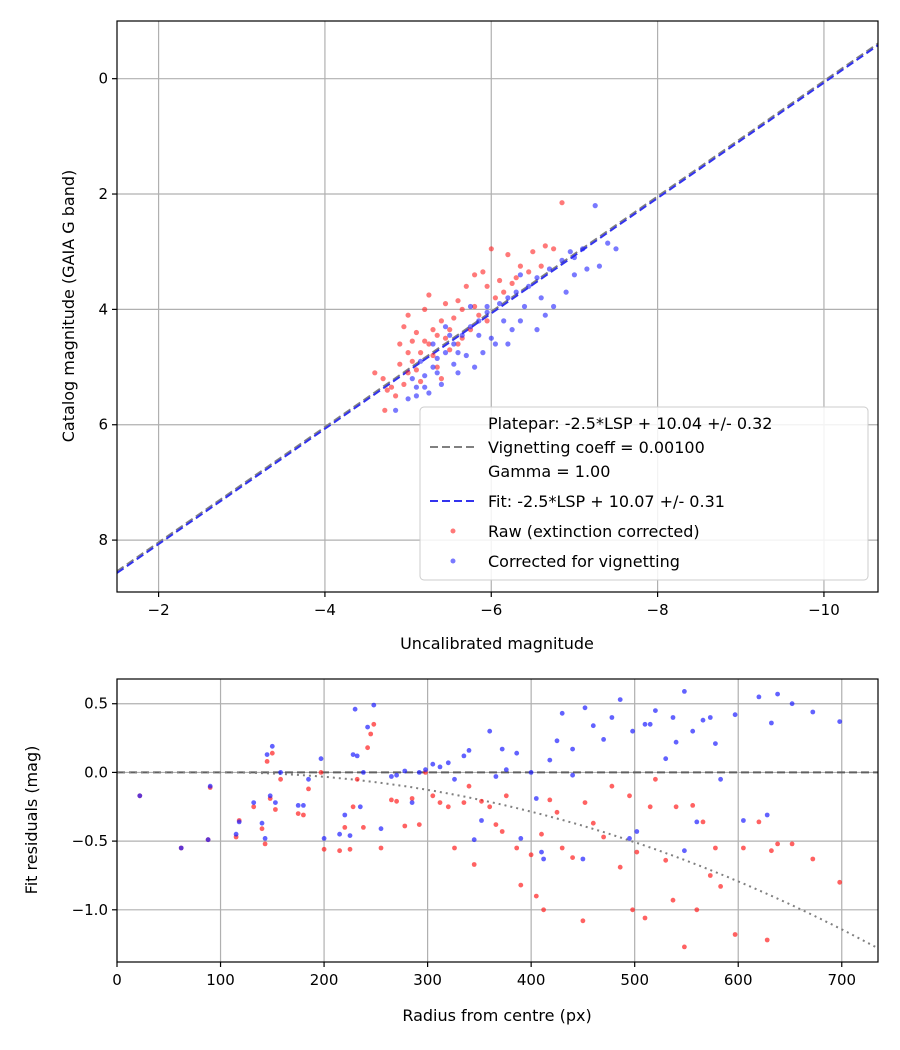  What do you see at coordinates (497, 860) in the screenshot?
I see `vignetting-curve` at bounding box center [497, 860].